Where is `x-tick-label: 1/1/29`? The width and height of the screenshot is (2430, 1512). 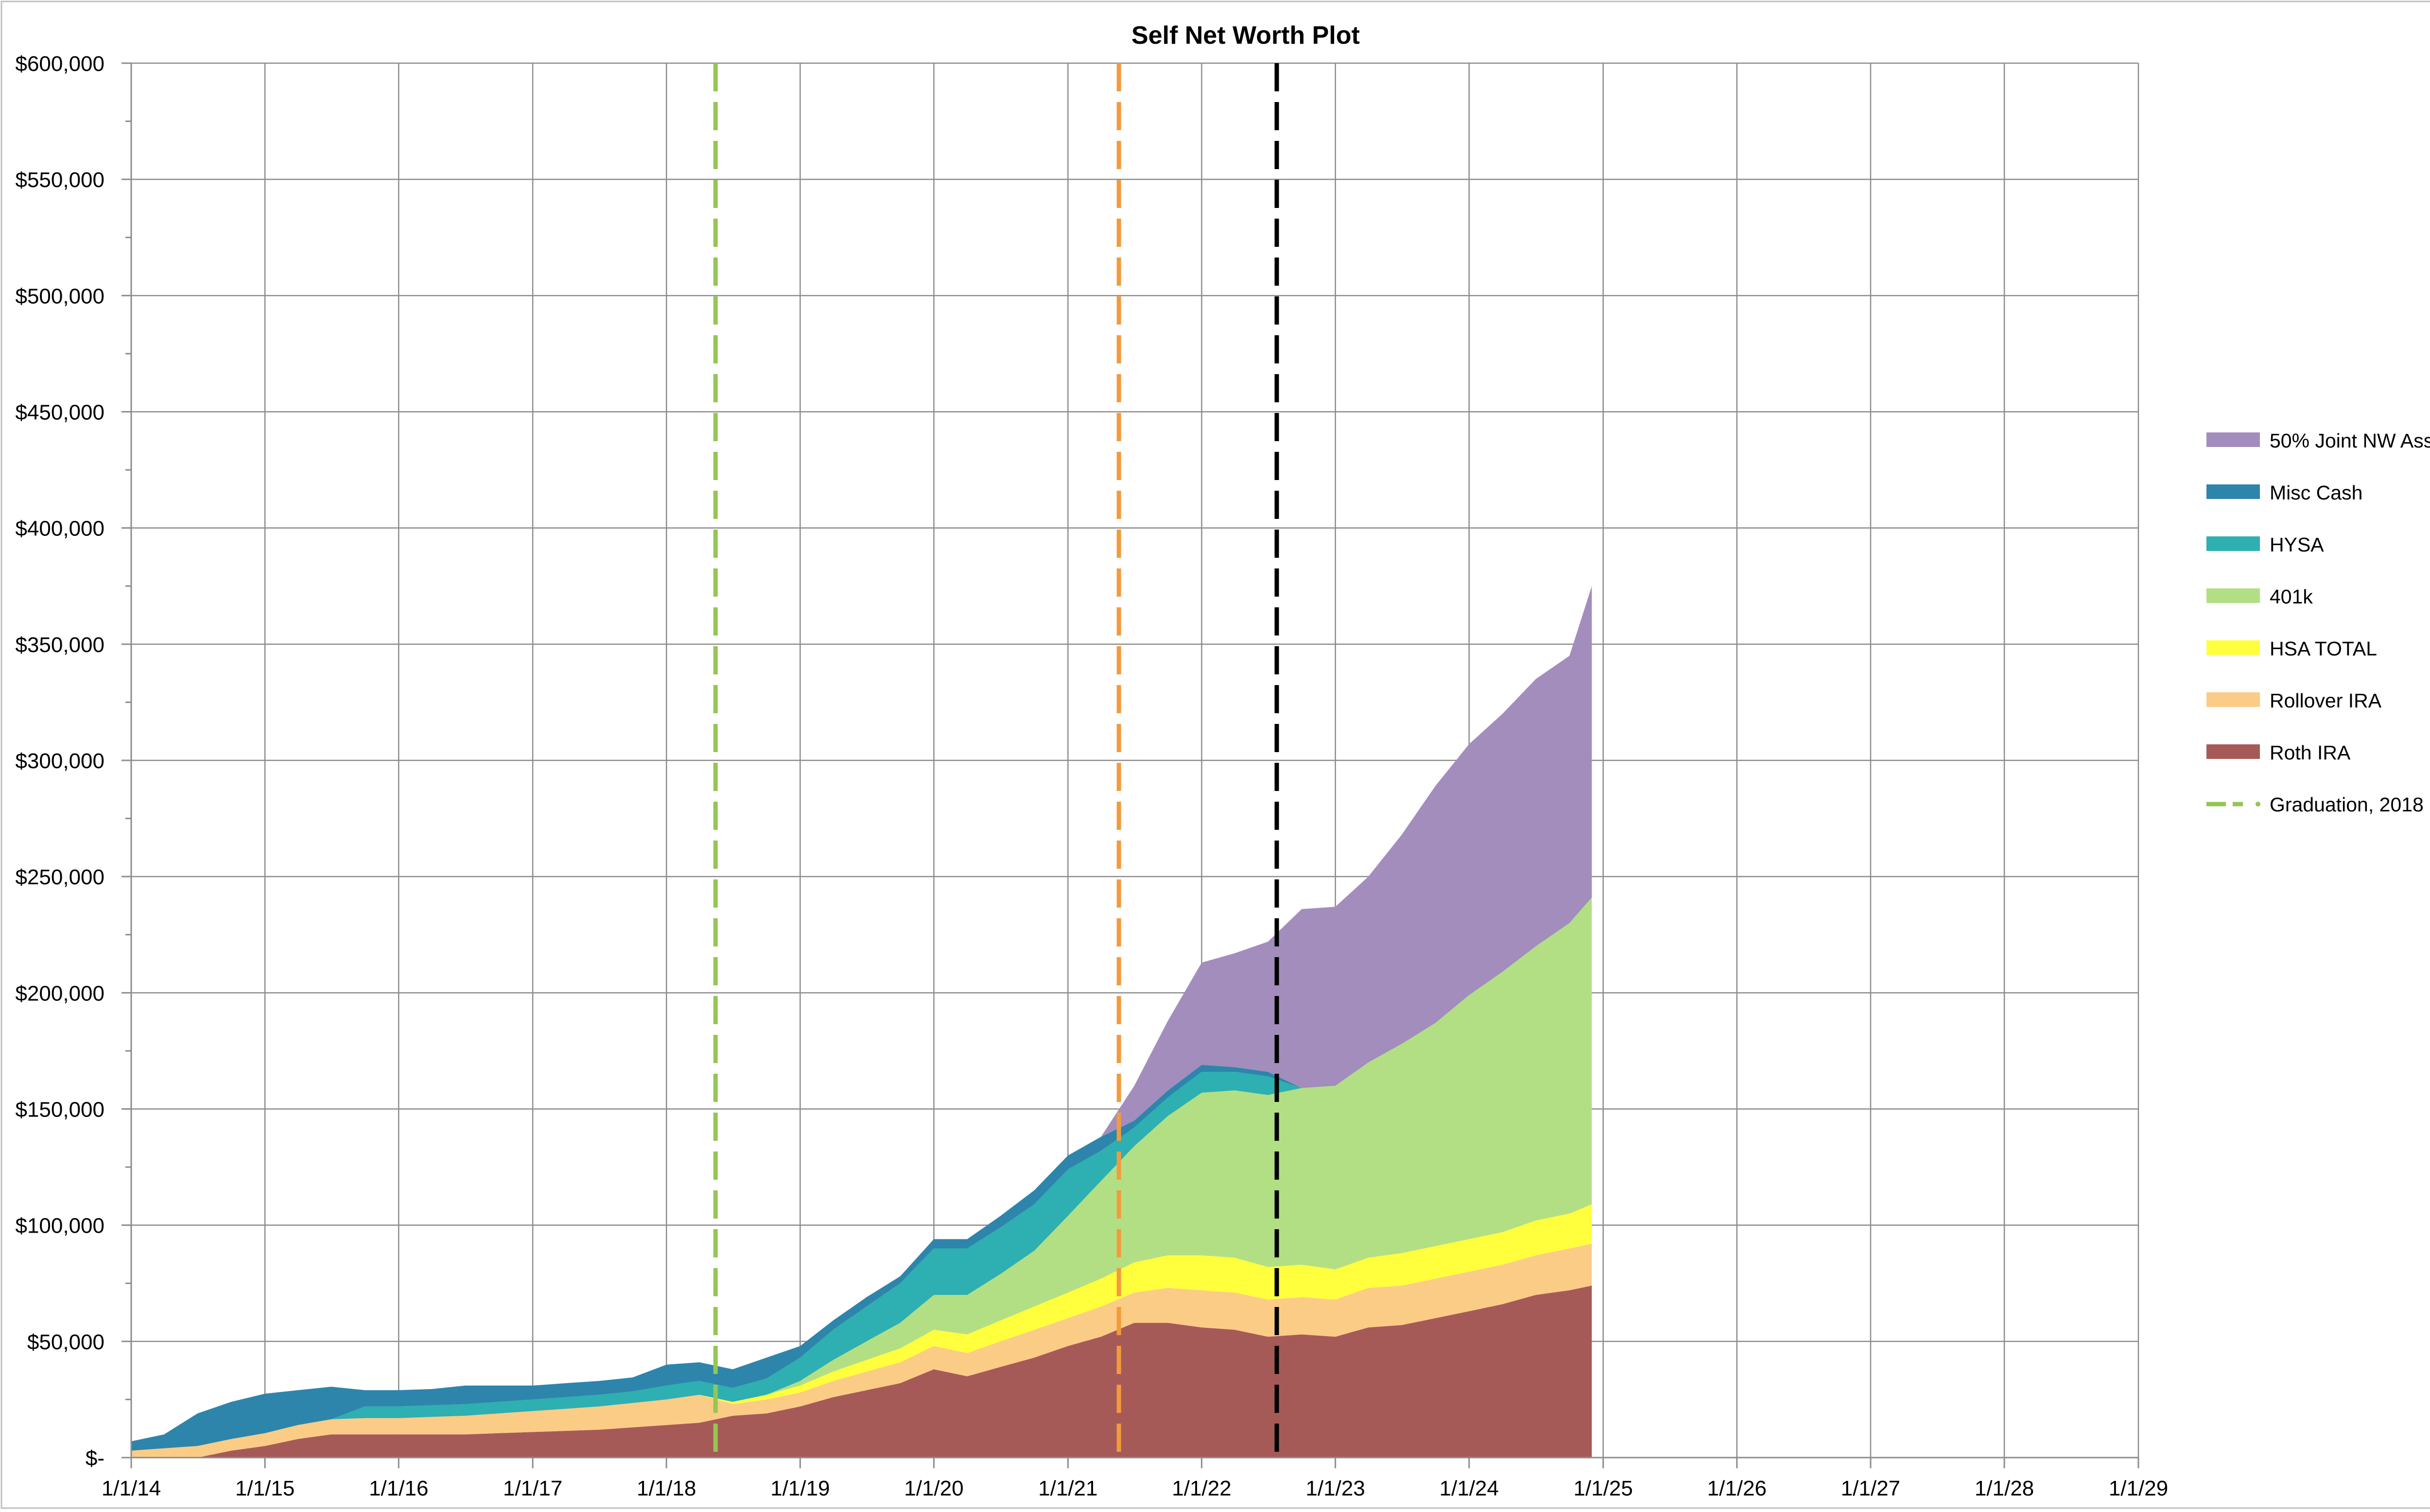 x-tick-label: 1/1/29 is located at coordinates (2138, 1488).